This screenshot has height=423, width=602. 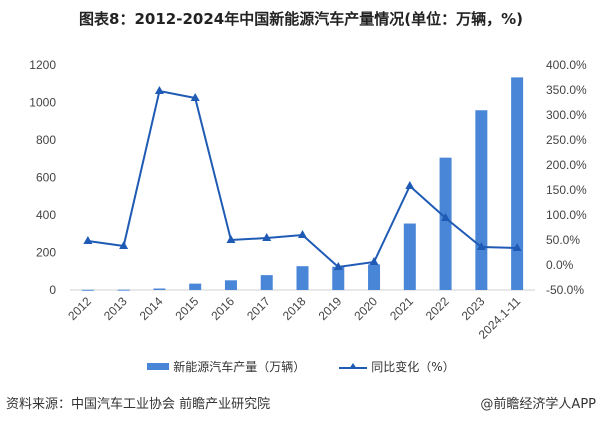 I want to click on chart-legend: 新能源汽车产量（万辆） 同比变化（%）, so click(x=301, y=366).